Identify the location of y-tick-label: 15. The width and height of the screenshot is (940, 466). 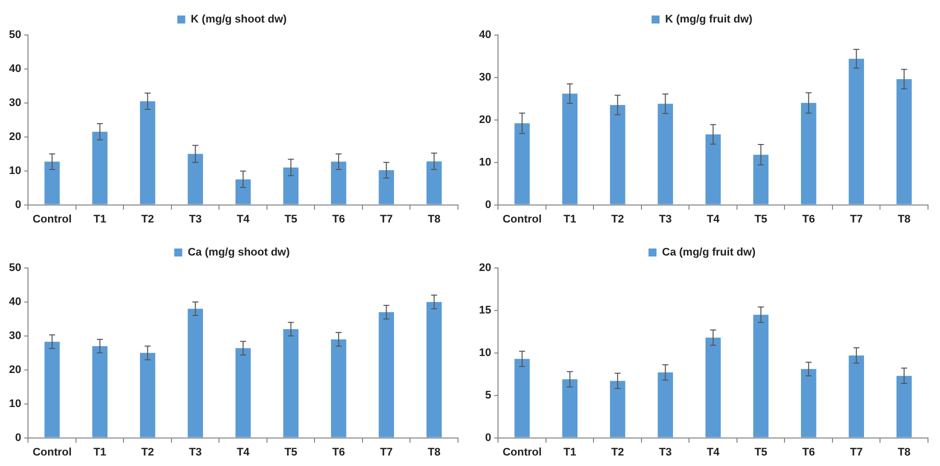
(485, 310).